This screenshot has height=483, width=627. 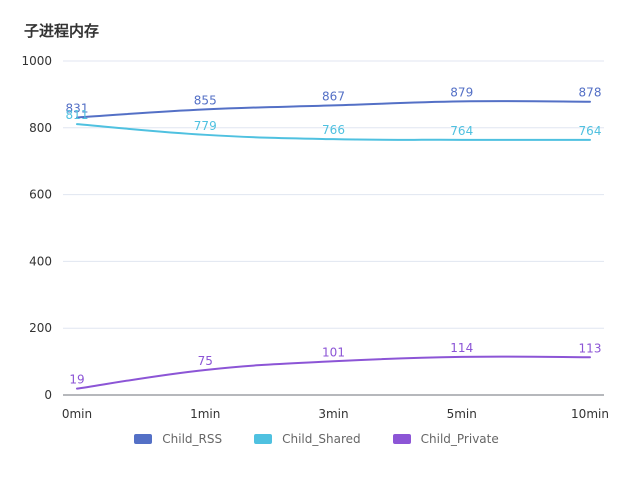 I want to click on data-label: 867, so click(x=333, y=96).